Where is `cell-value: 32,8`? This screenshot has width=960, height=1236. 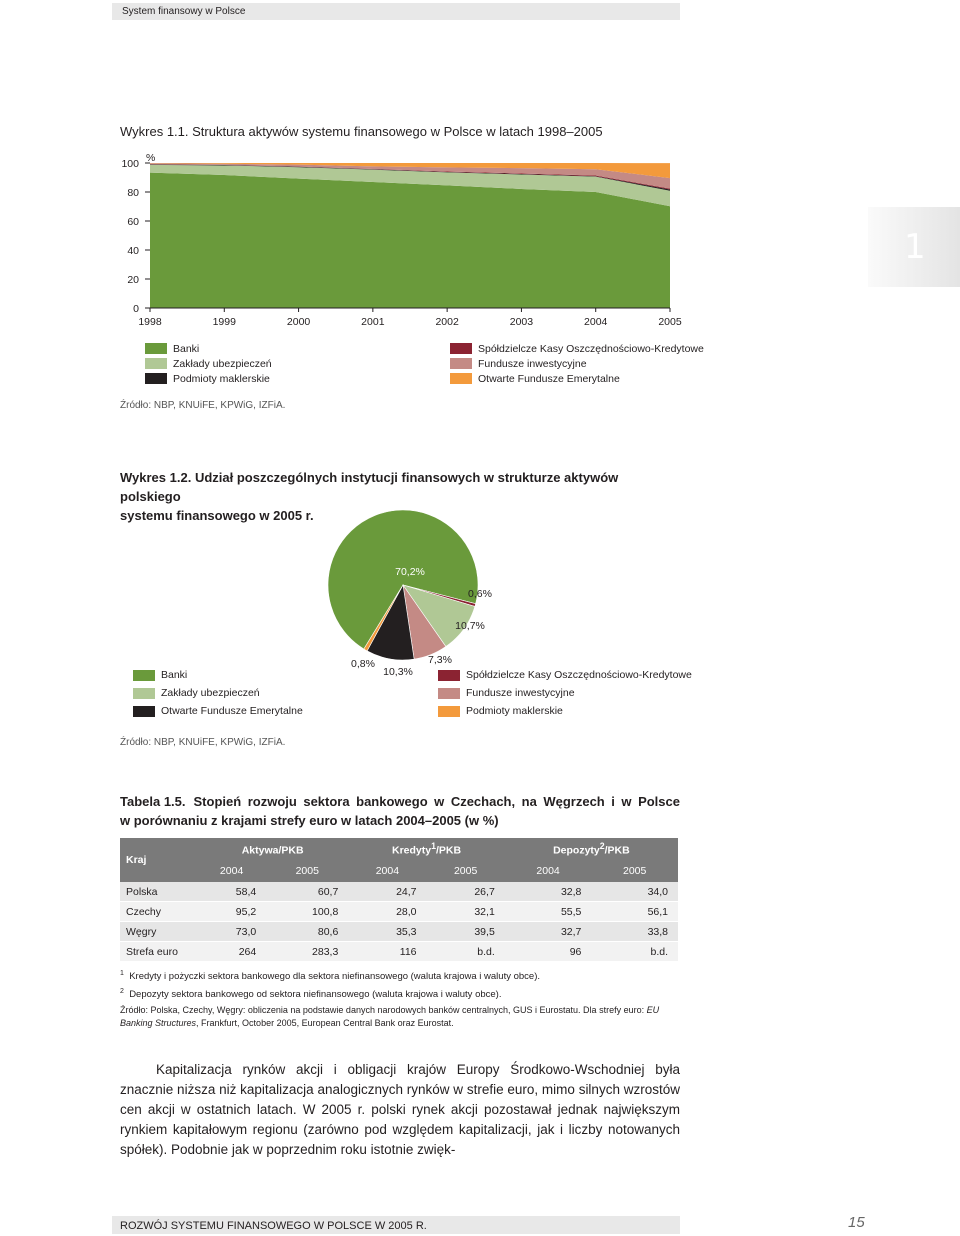 cell-value: 32,8 is located at coordinates (548, 892).